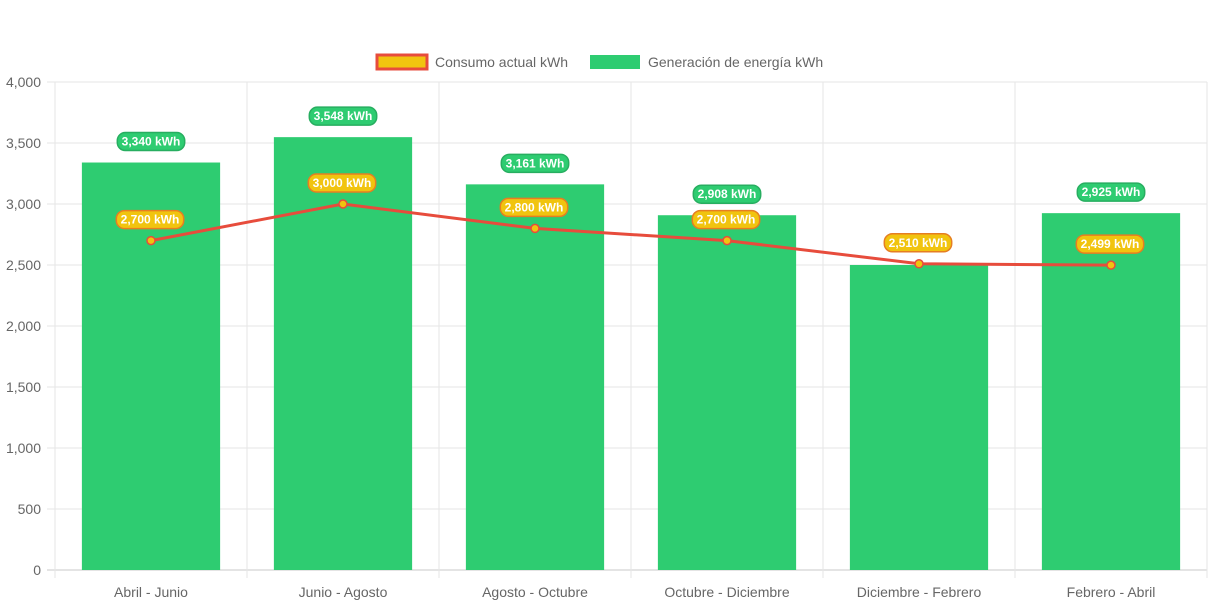 The height and width of the screenshot is (611, 1213). I want to click on x-tick-label: Agosto - Octubre, so click(535, 592).